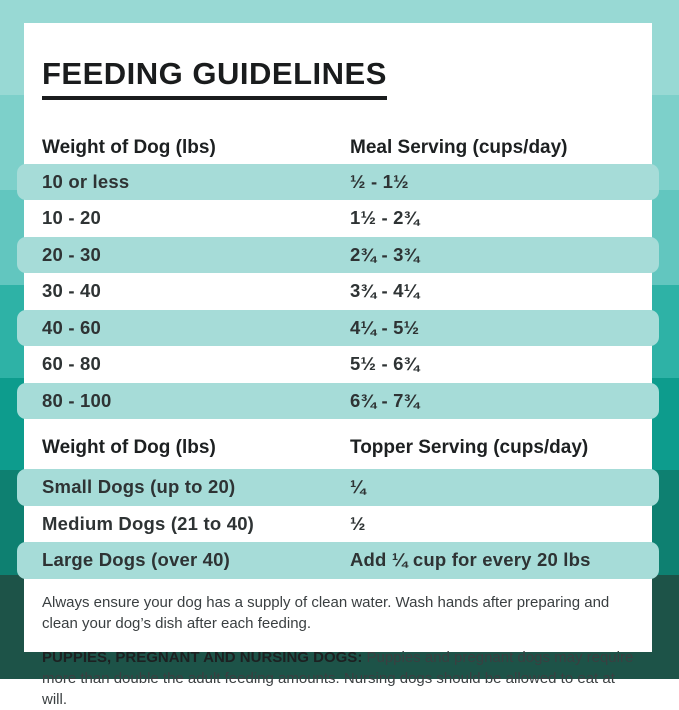 This screenshot has width=679, height=710. What do you see at coordinates (129, 147) in the screenshot?
I see `meal-col-weight-header: Weight of Dog (lbs)` at bounding box center [129, 147].